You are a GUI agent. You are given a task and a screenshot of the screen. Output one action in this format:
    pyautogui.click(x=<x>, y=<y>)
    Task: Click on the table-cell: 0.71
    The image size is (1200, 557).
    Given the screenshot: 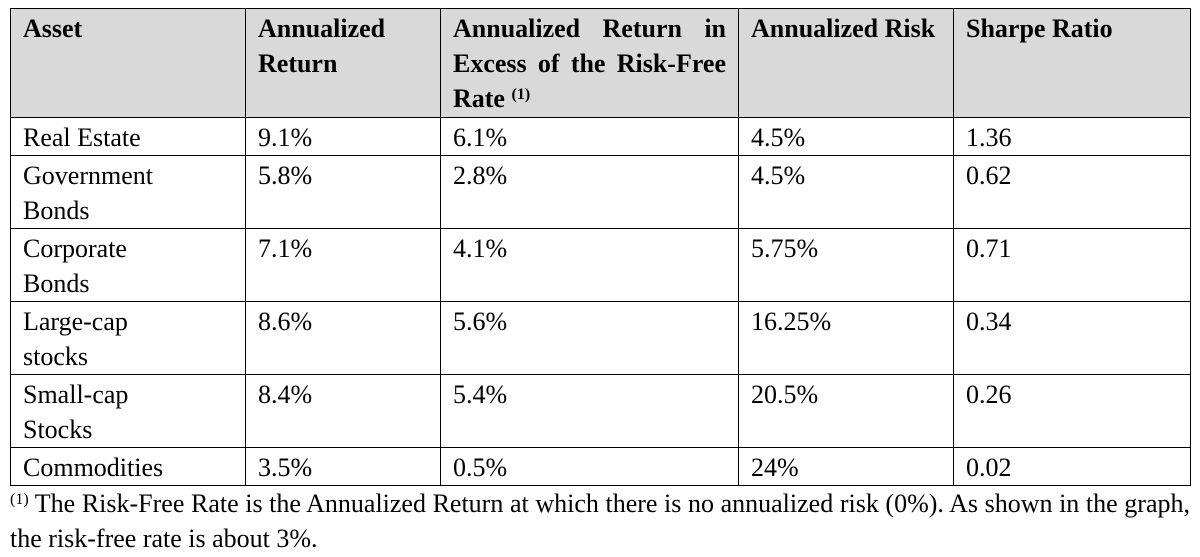 What is the action you would take?
    pyautogui.click(x=1072, y=265)
    